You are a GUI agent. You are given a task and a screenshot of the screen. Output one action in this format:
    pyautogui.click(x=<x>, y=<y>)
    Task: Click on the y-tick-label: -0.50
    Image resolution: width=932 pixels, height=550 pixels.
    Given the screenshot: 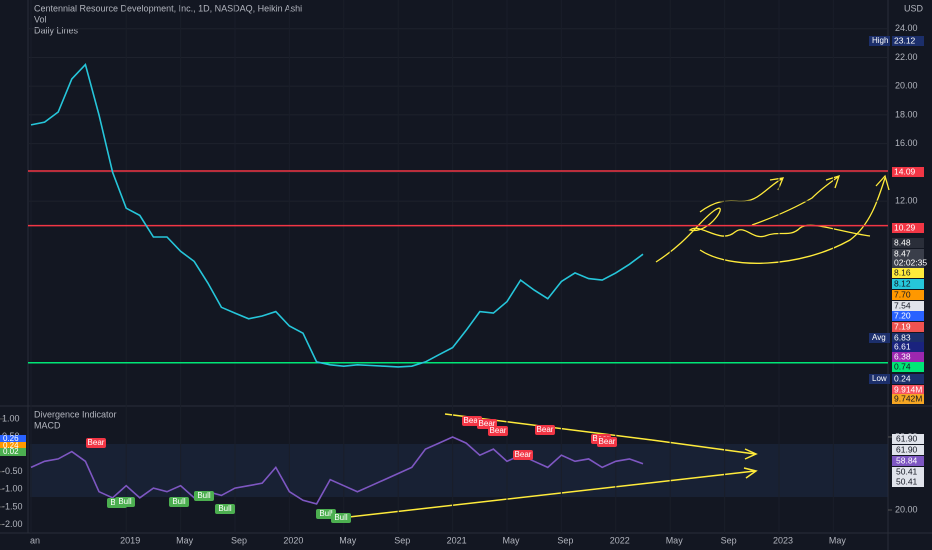 What is the action you would take?
    pyautogui.click(x=12, y=471)
    